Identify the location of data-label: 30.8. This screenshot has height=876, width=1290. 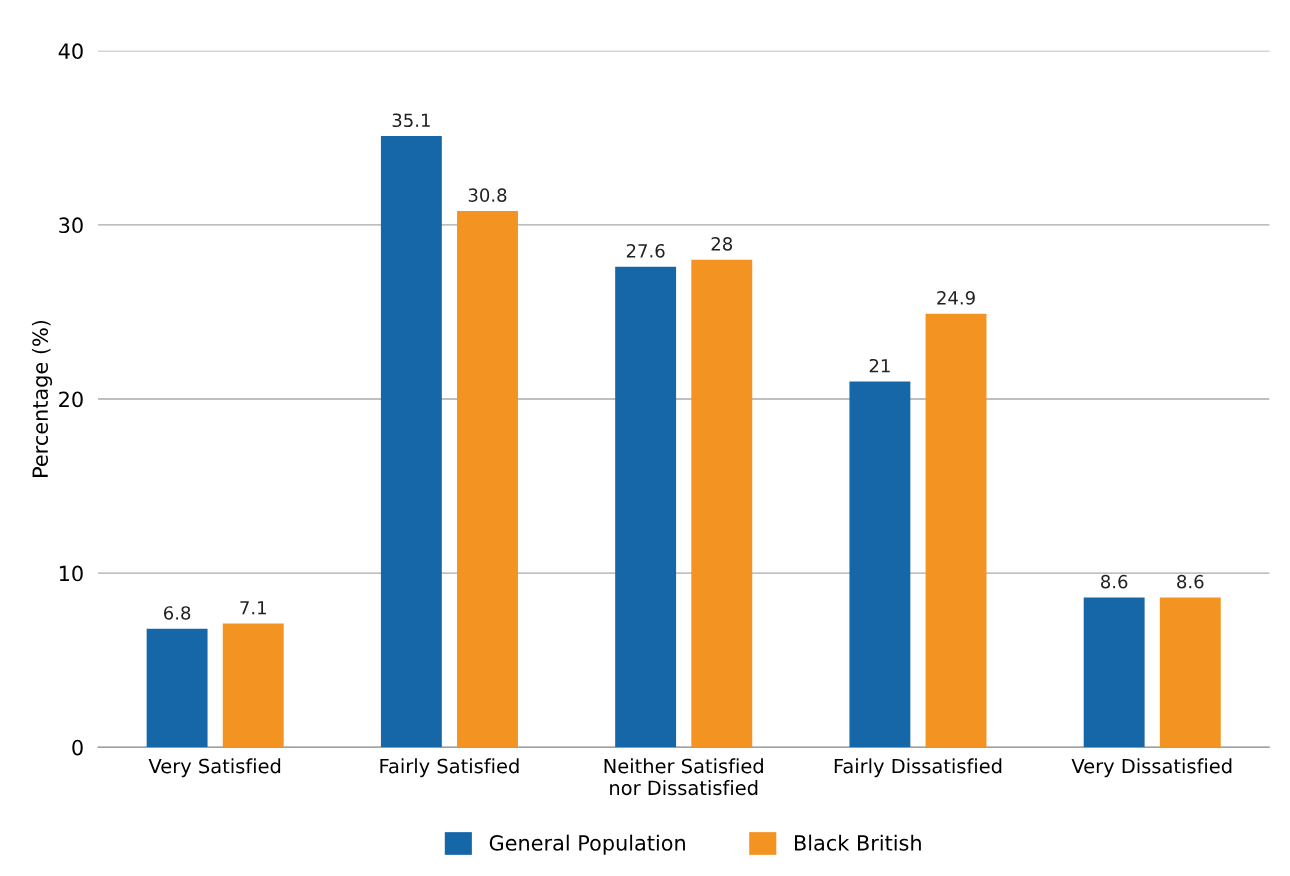
(487, 195).